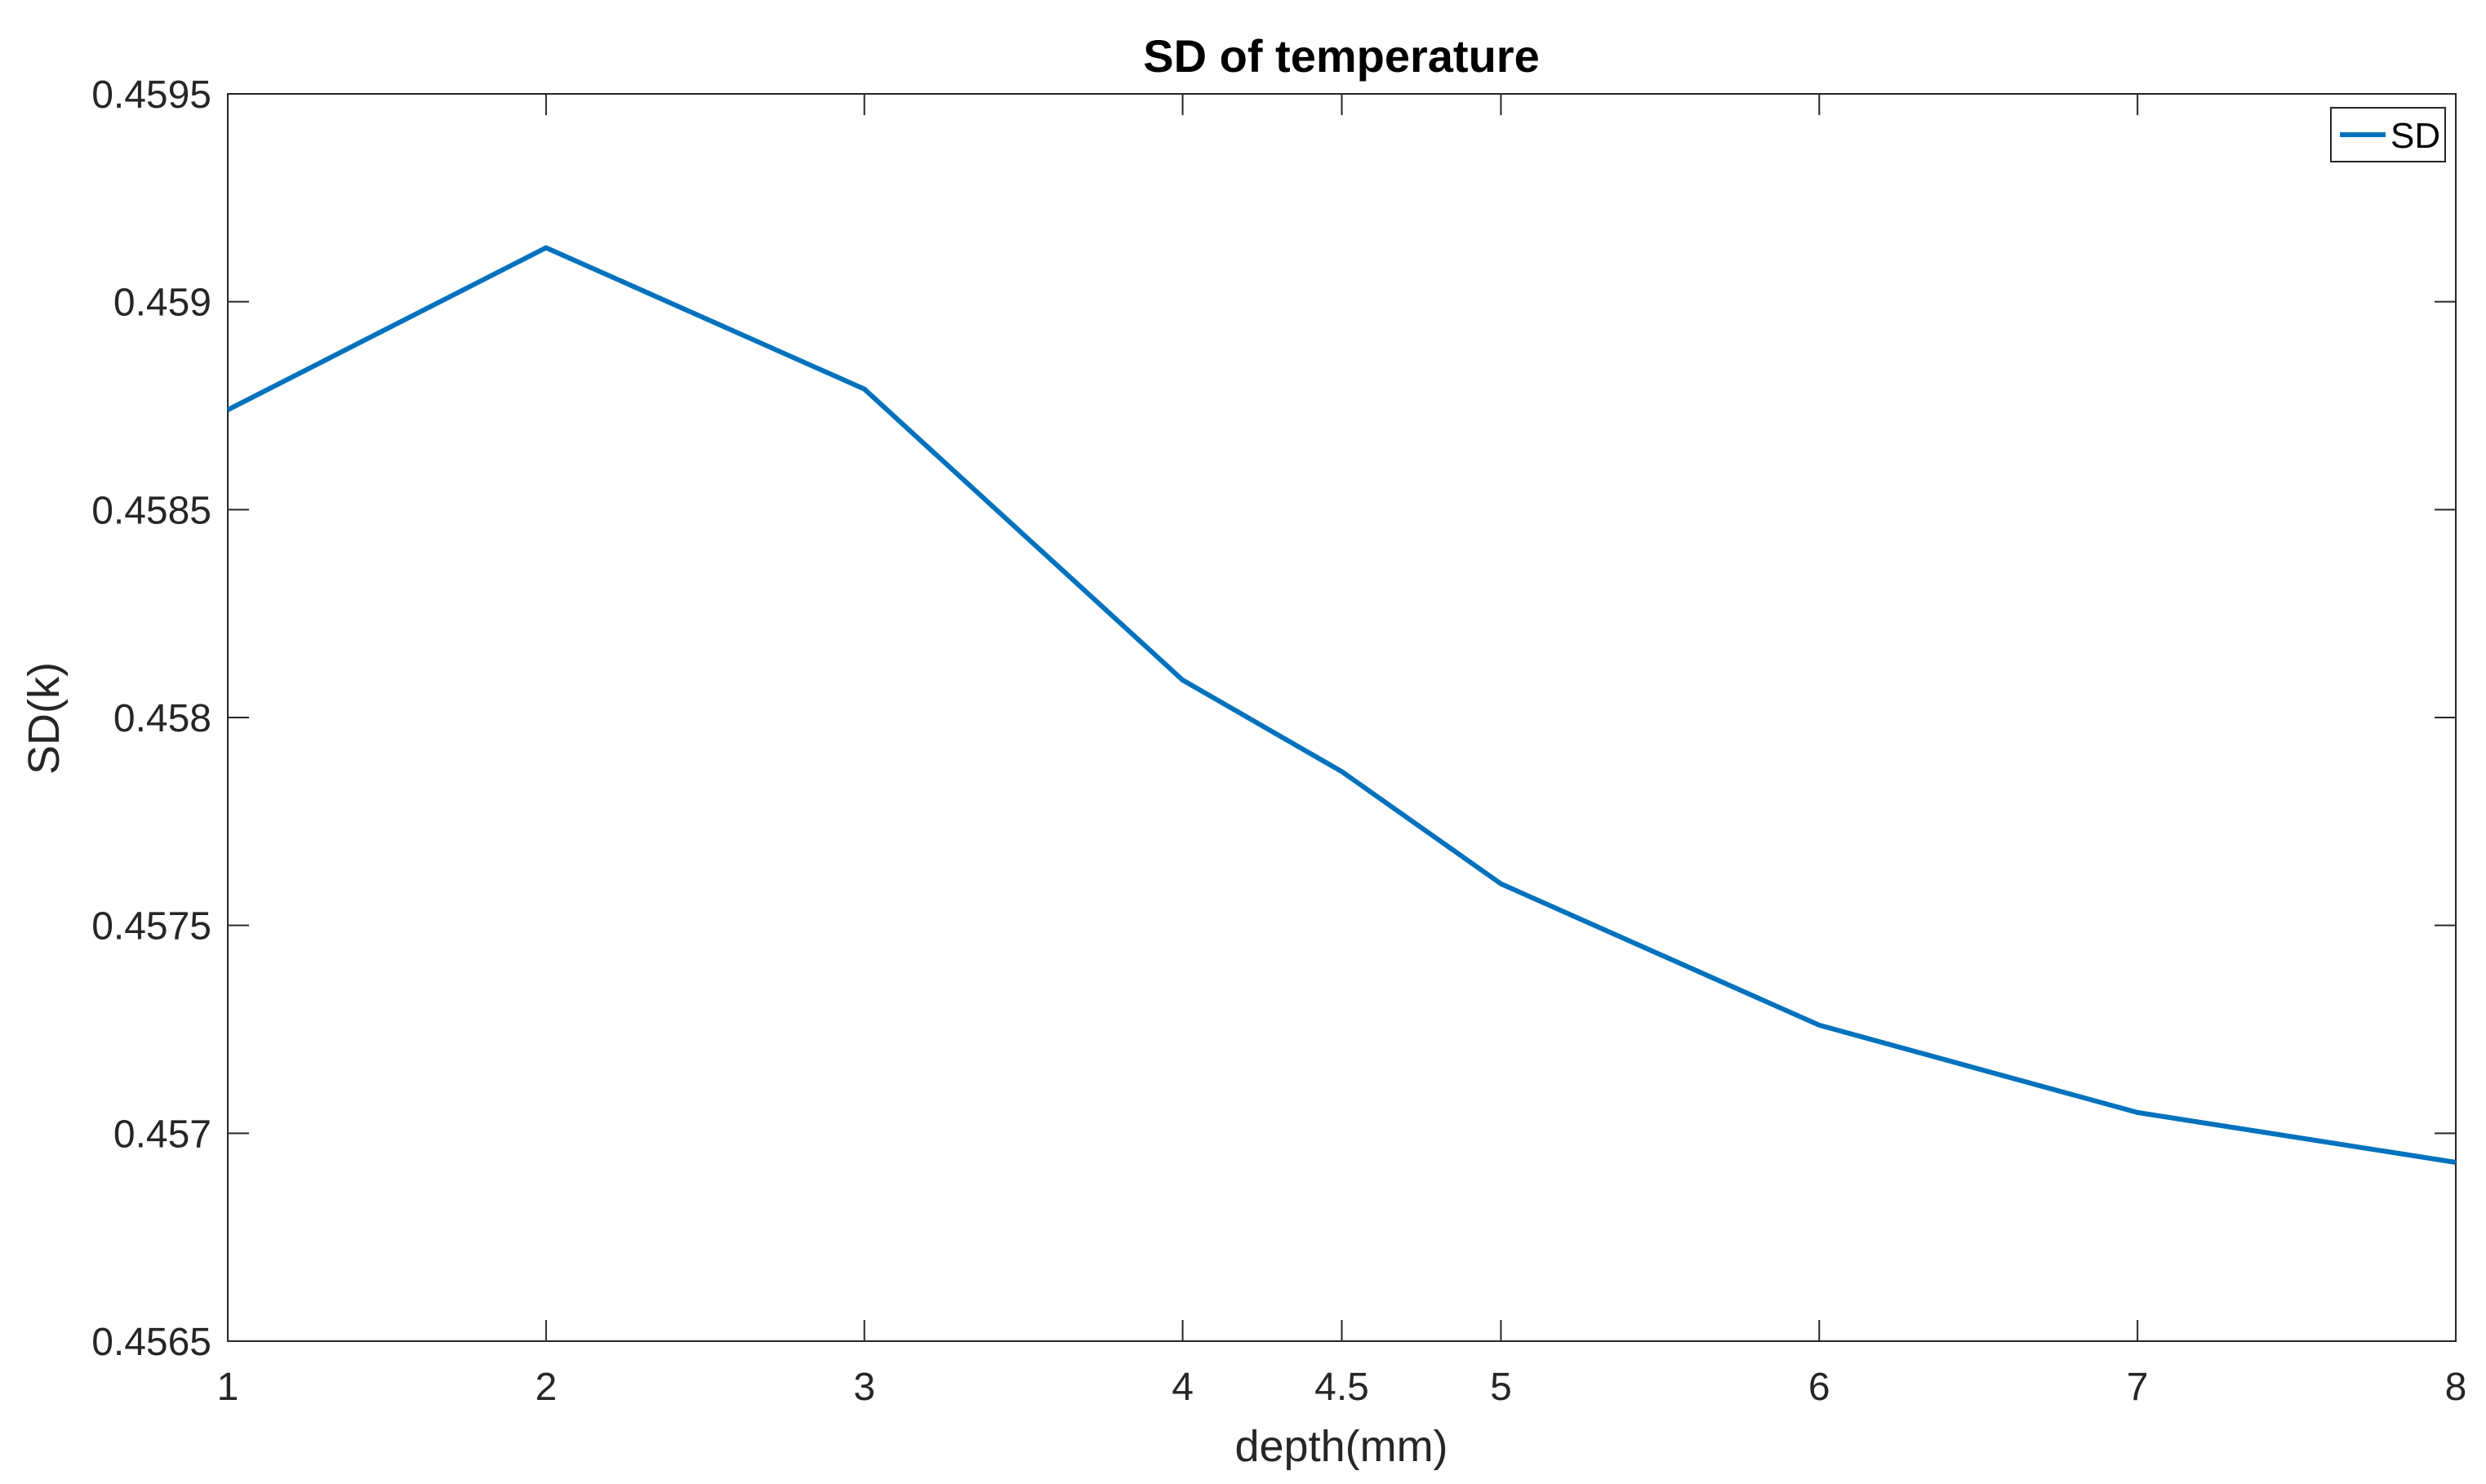  Describe the element at coordinates (162, 718) in the screenshot. I see `y-tick-label: 0.458` at that location.